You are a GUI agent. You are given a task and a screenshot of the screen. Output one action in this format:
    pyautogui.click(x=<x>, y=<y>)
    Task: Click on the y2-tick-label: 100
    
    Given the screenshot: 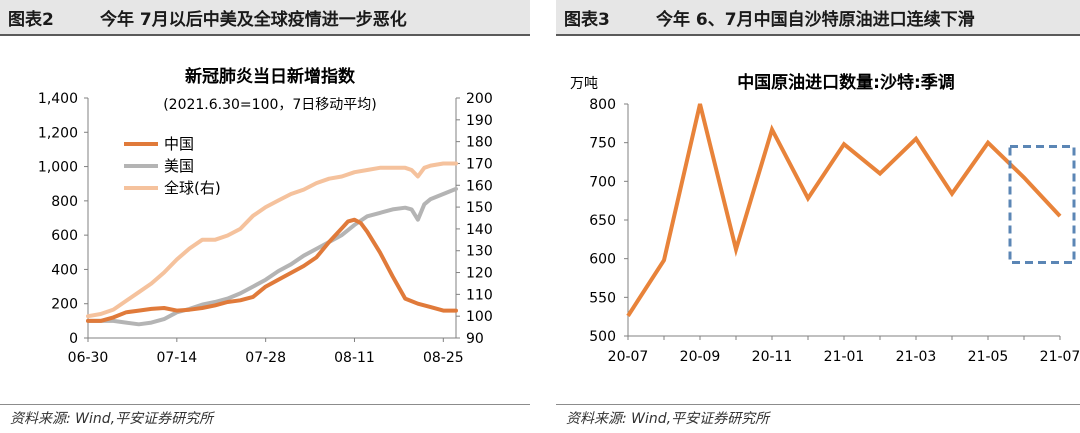 What is the action you would take?
    pyautogui.click(x=479, y=317)
    